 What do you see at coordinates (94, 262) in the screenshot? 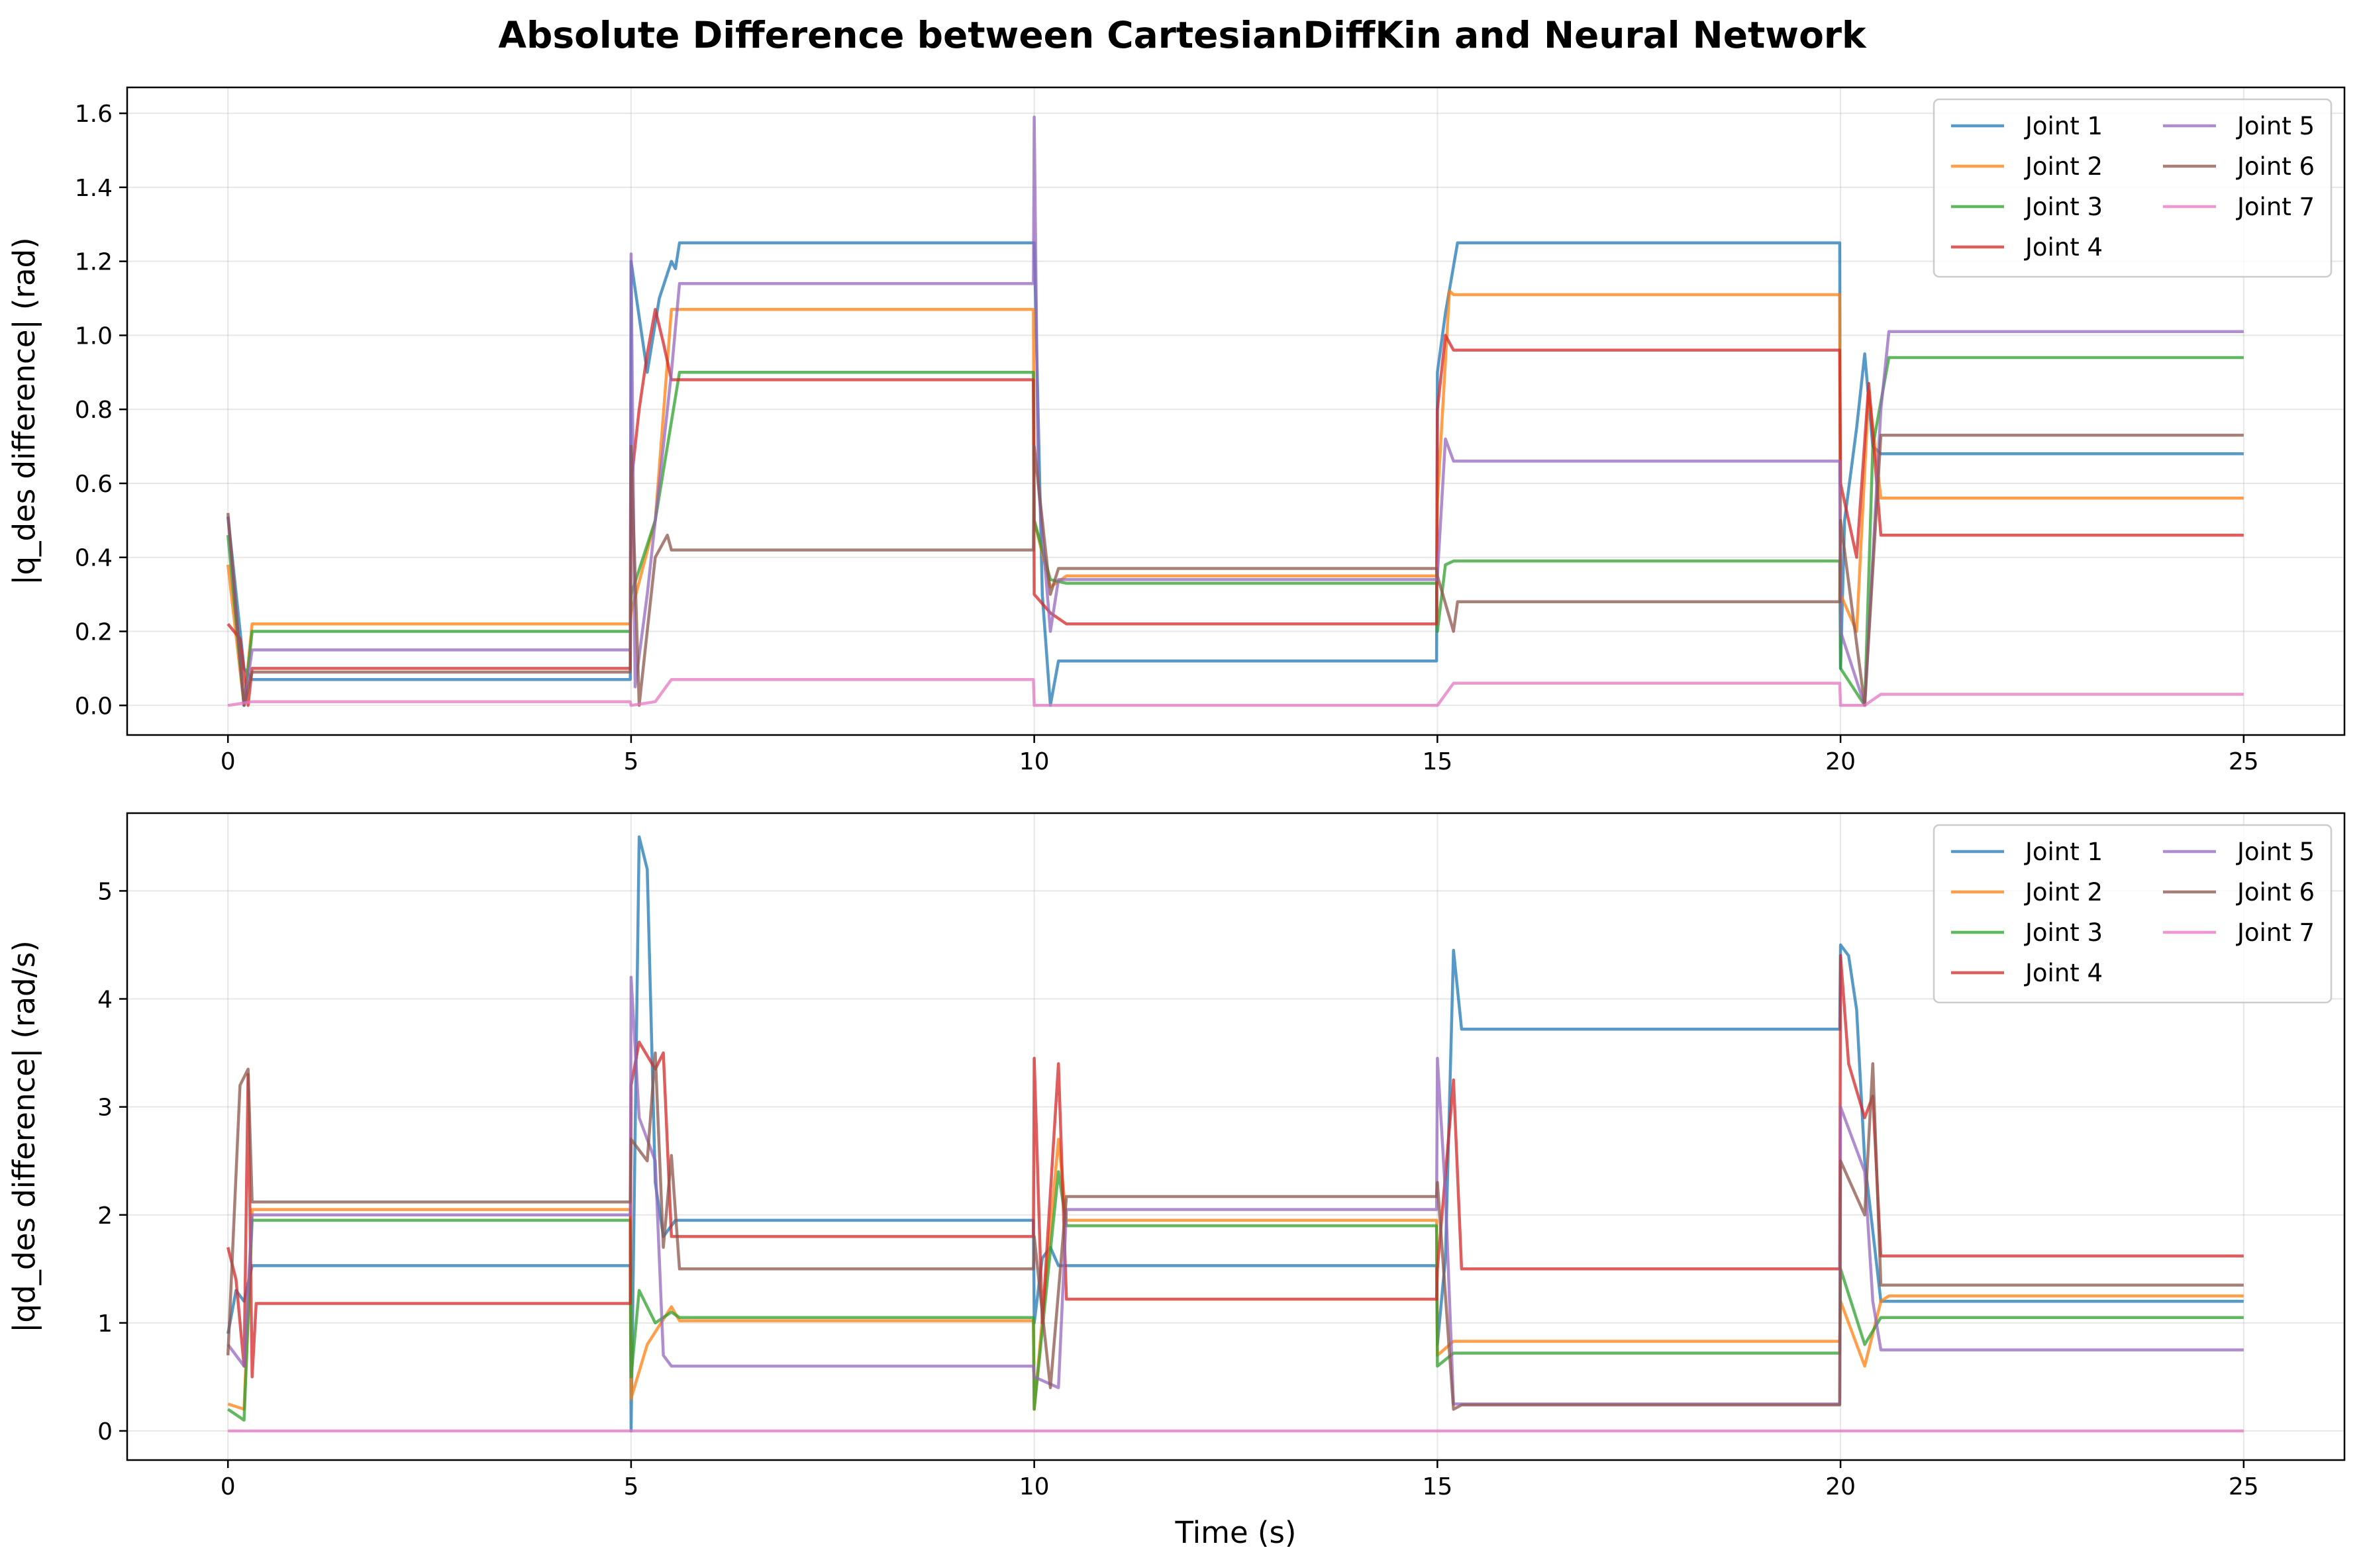
I see `top-ytick-label: 1.2` at bounding box center [94, 262].